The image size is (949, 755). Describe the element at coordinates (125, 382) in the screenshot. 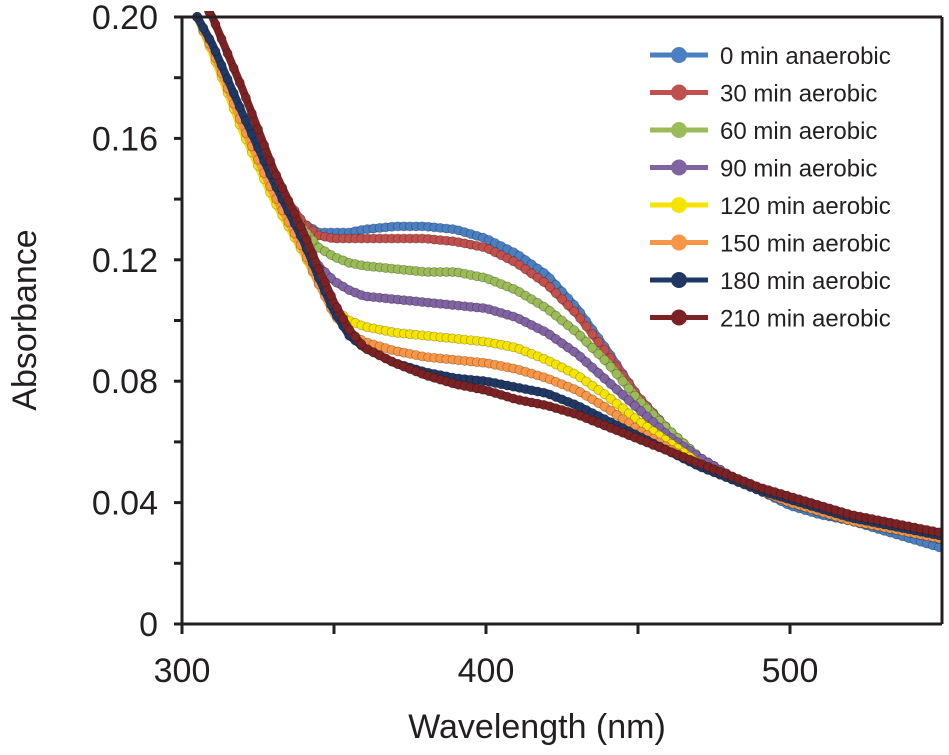

I see `y-tick-label: 0.08` at that location.